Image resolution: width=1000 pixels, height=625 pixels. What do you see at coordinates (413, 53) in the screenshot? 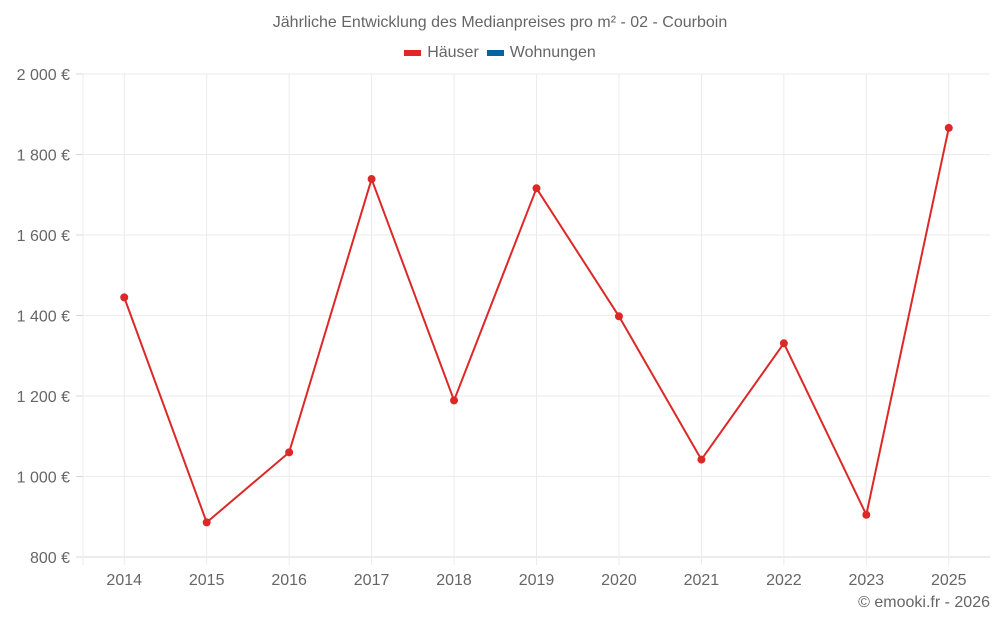
I see `legend-swatch-haeuser` at bounding box center [413, 53].